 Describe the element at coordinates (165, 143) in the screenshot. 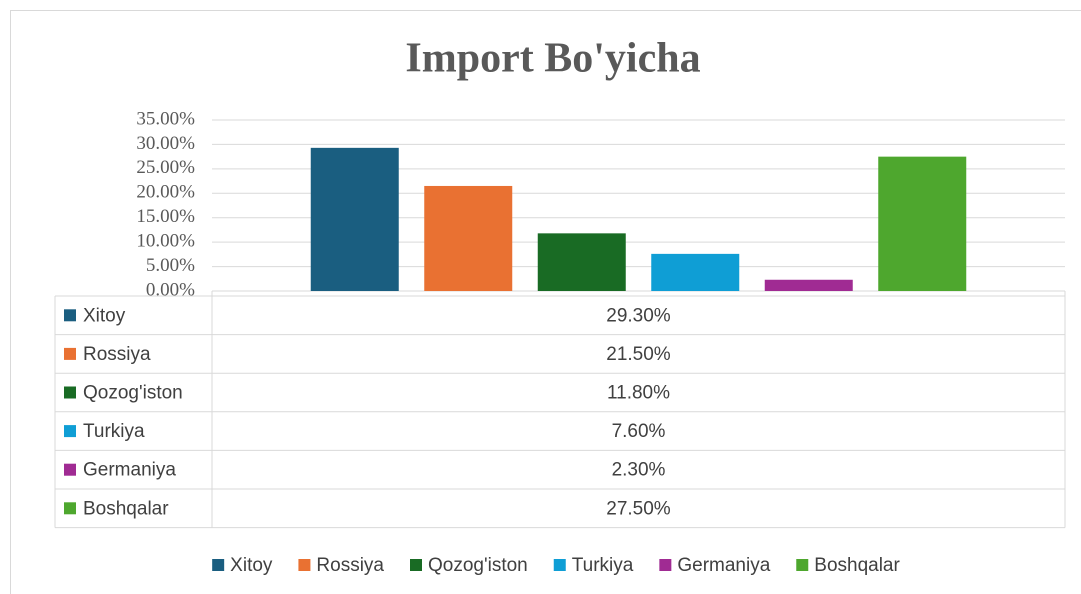

I see `y-tick-label: 30.00%` at that location.